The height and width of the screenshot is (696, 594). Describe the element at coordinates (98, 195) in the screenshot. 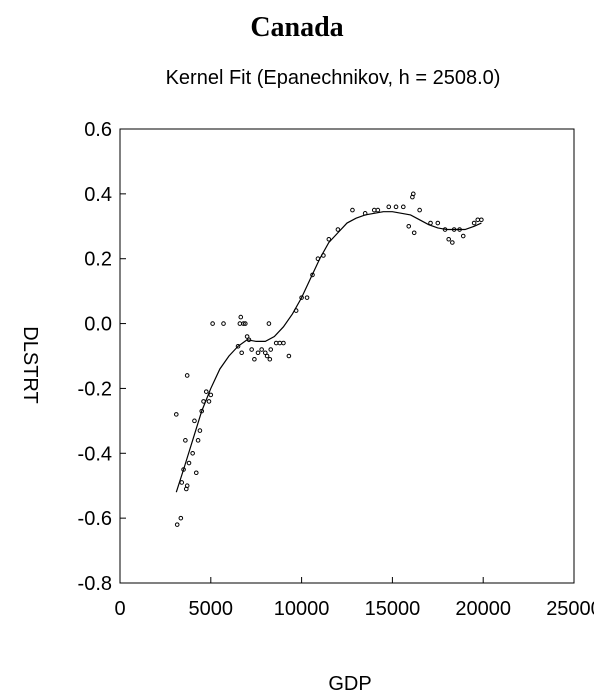

I see `y-tick-label: 0.4` at that location.